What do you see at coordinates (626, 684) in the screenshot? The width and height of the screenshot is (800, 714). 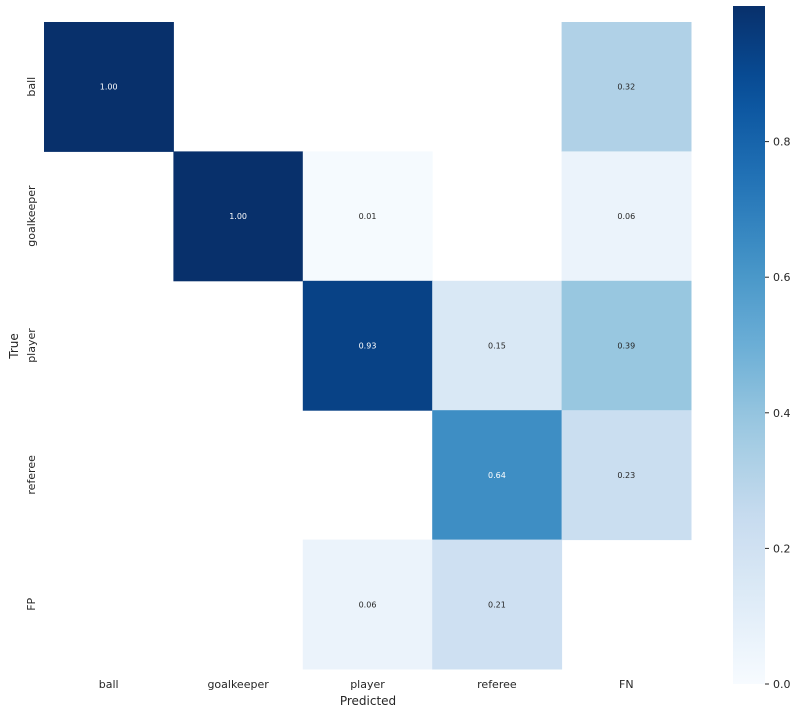 I see `x-tick-label-FN: FN` at bounding box center [626, 684].